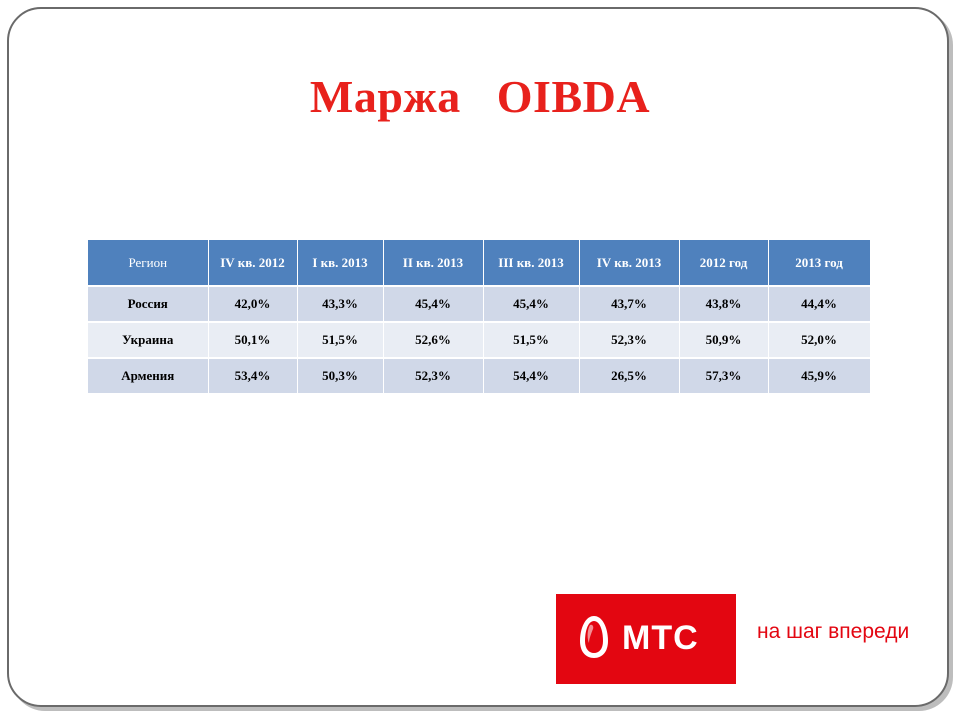  I want to click on slide-title: Маржа OIBDA, so click(480, 96).